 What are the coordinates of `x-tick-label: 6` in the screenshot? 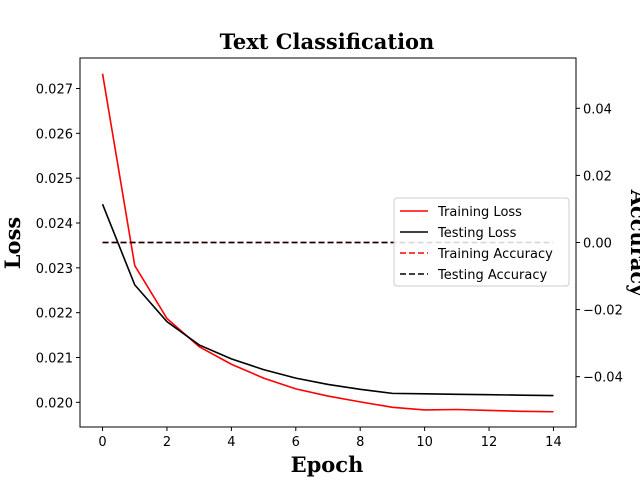 It's located at (296, 442).